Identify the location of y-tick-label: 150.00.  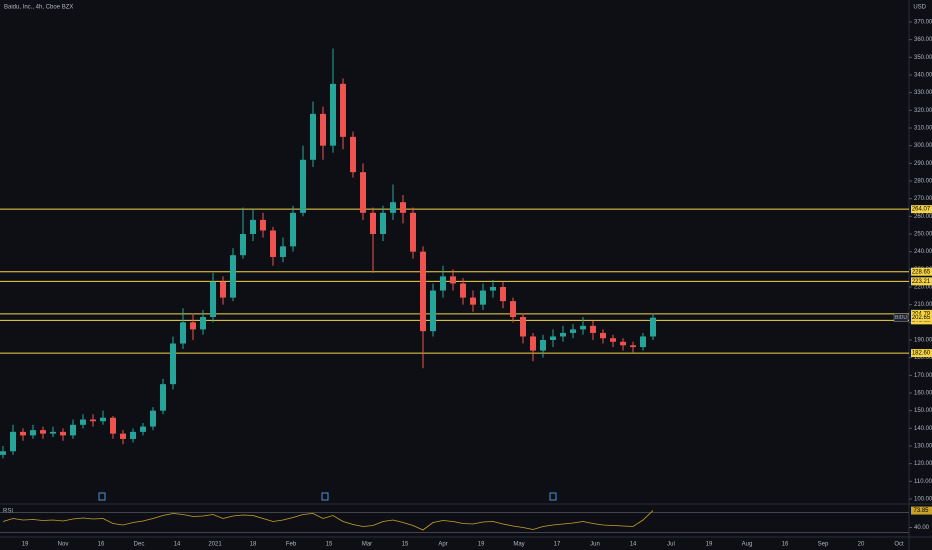
(923, 411).